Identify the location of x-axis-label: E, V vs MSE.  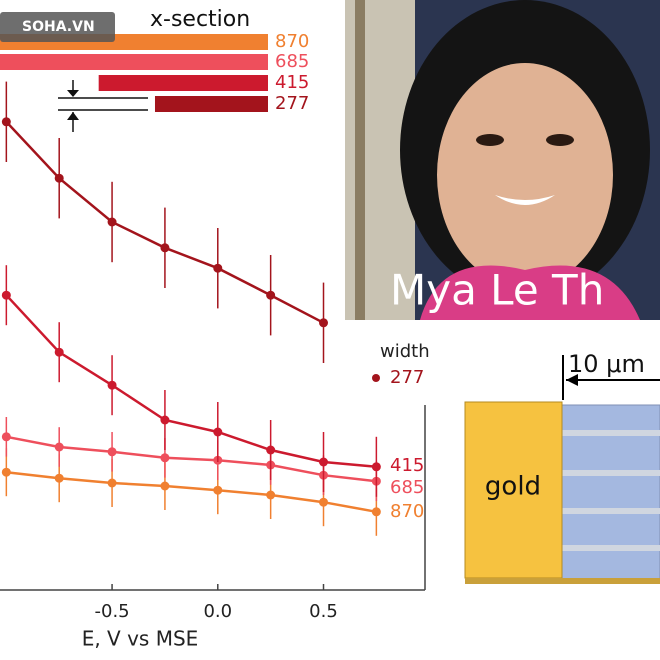
(140, 639).